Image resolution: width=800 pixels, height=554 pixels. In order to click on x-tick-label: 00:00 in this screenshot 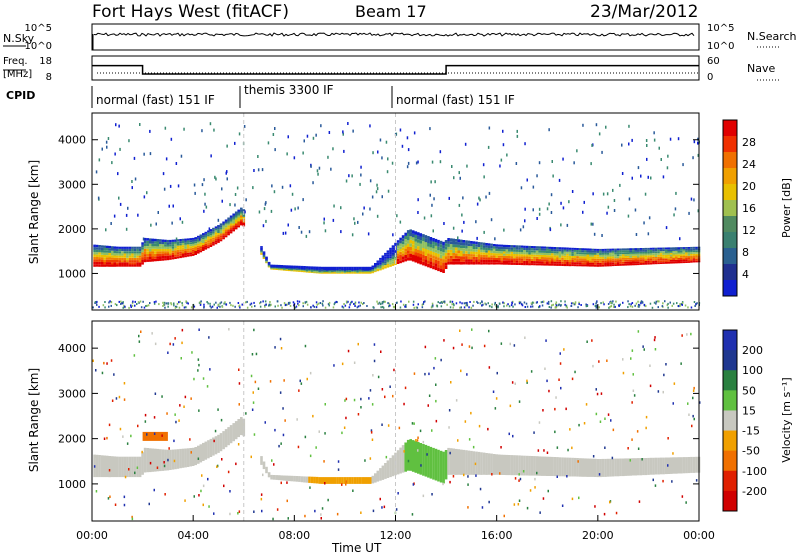, I will do `click(92, 535)`.